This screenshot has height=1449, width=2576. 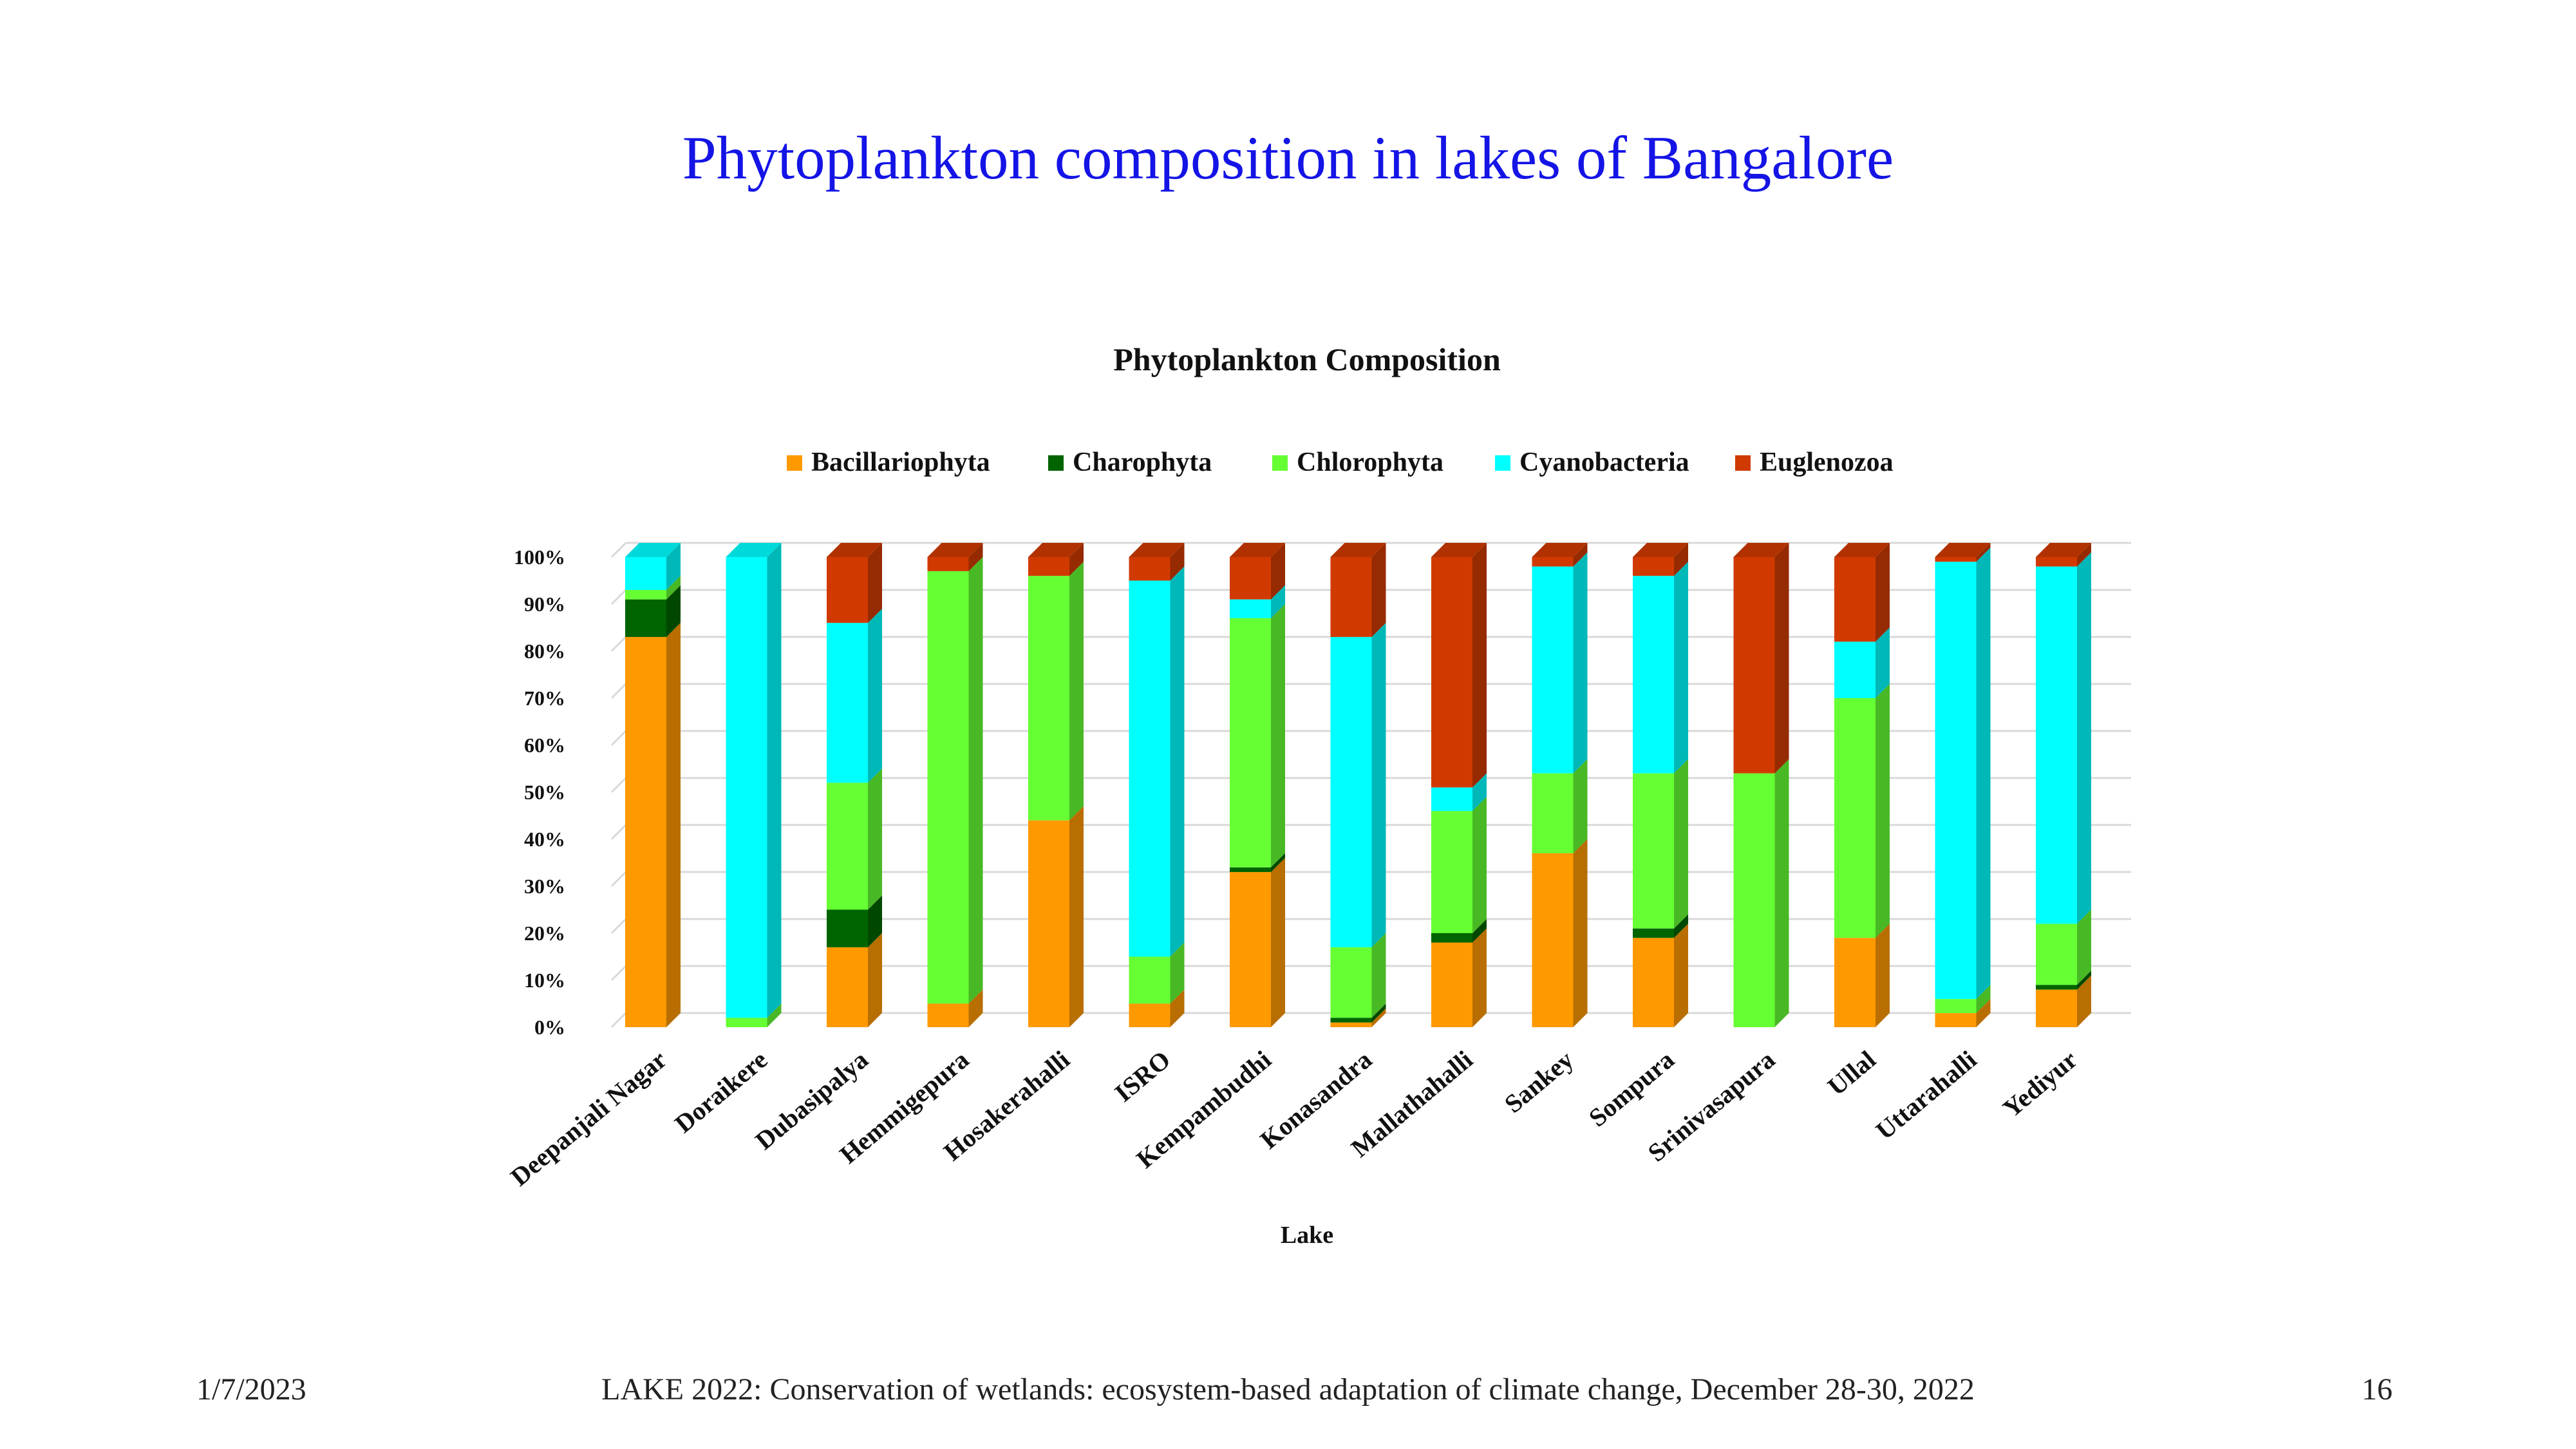 What do you see at coordinates (1604, 463) in the screenshot?
I see `legend-label-cyanobacteria: Cyanobacteria` at bounding box center [1604, 463].